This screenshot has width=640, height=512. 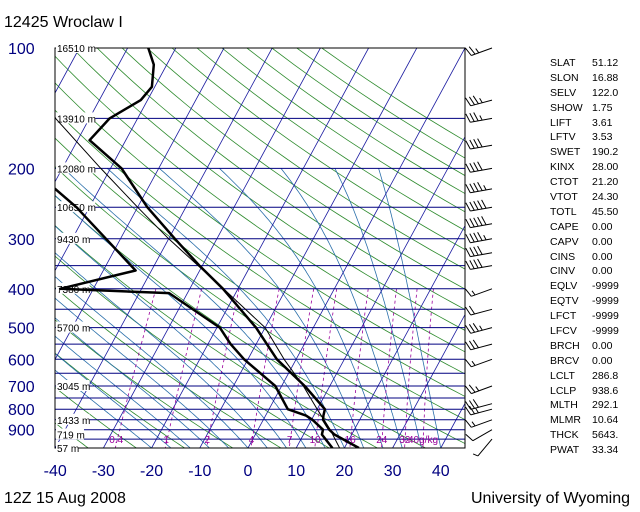 I want to click on mixing-ratio-label: 24, so click(x=382, y=440).